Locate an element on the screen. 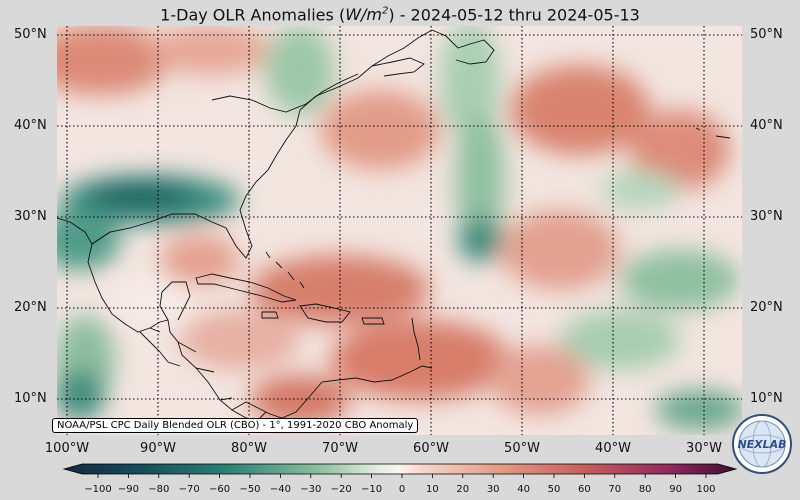 The height and width of the screenshot is (500, 800). lon-label-30w: 30°W is located at coordinates (704, 448).